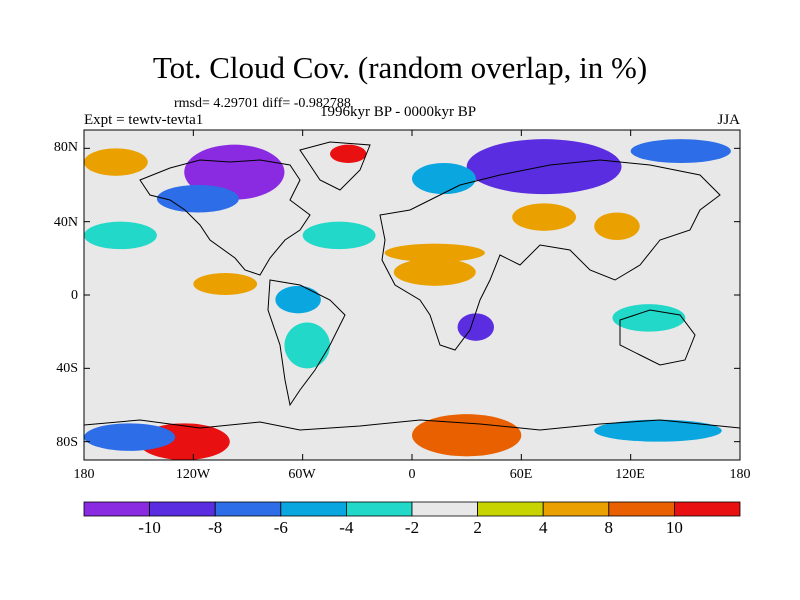  Describe the element at coordinates (434, 252) in the screenshot. I see `anomaly-sahara` at that location.